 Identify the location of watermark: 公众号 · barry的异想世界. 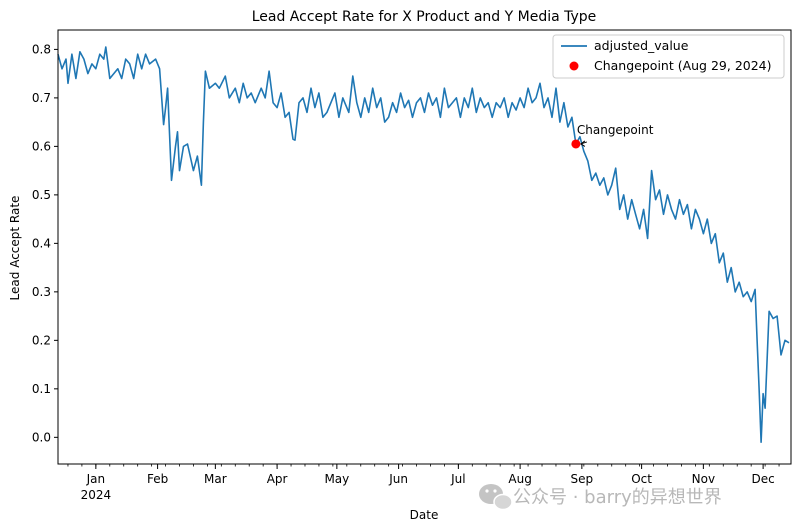
(600, 497).